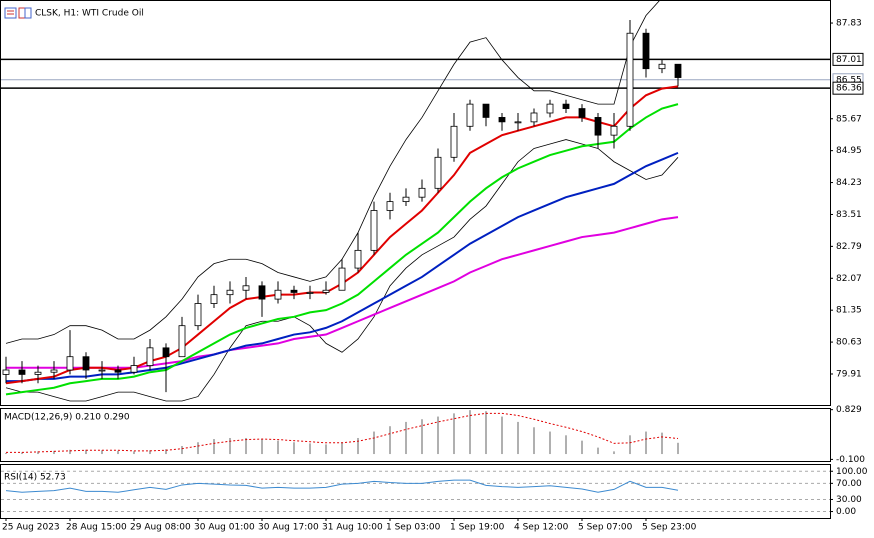 The image size is (874, 538). What do you see at coordinates (849, 410) in the screenshot?
I see `y-tick-label: 0.829` at bounding box center [849, 410].